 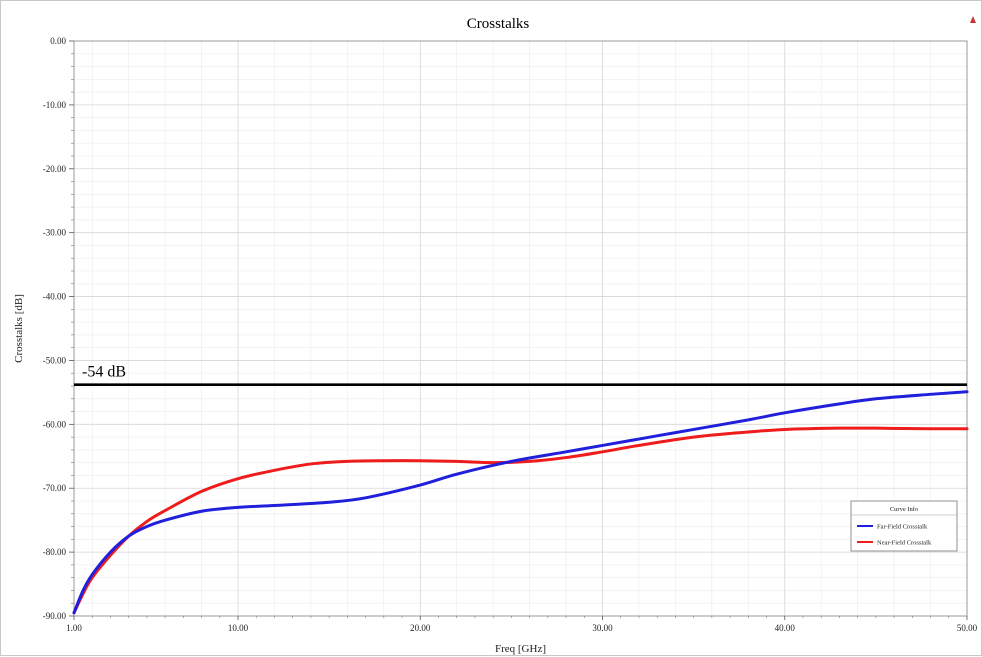 What do you see at coordinates (55, 233) in the screenshot?
I see `y-tick-label: -30.00` at bounding box center [55, 233].